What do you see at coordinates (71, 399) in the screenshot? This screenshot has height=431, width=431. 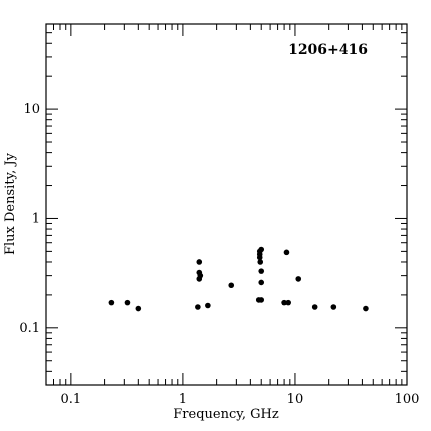 I see `x-tick-label: 0.1` at bounding box center [71, 399].